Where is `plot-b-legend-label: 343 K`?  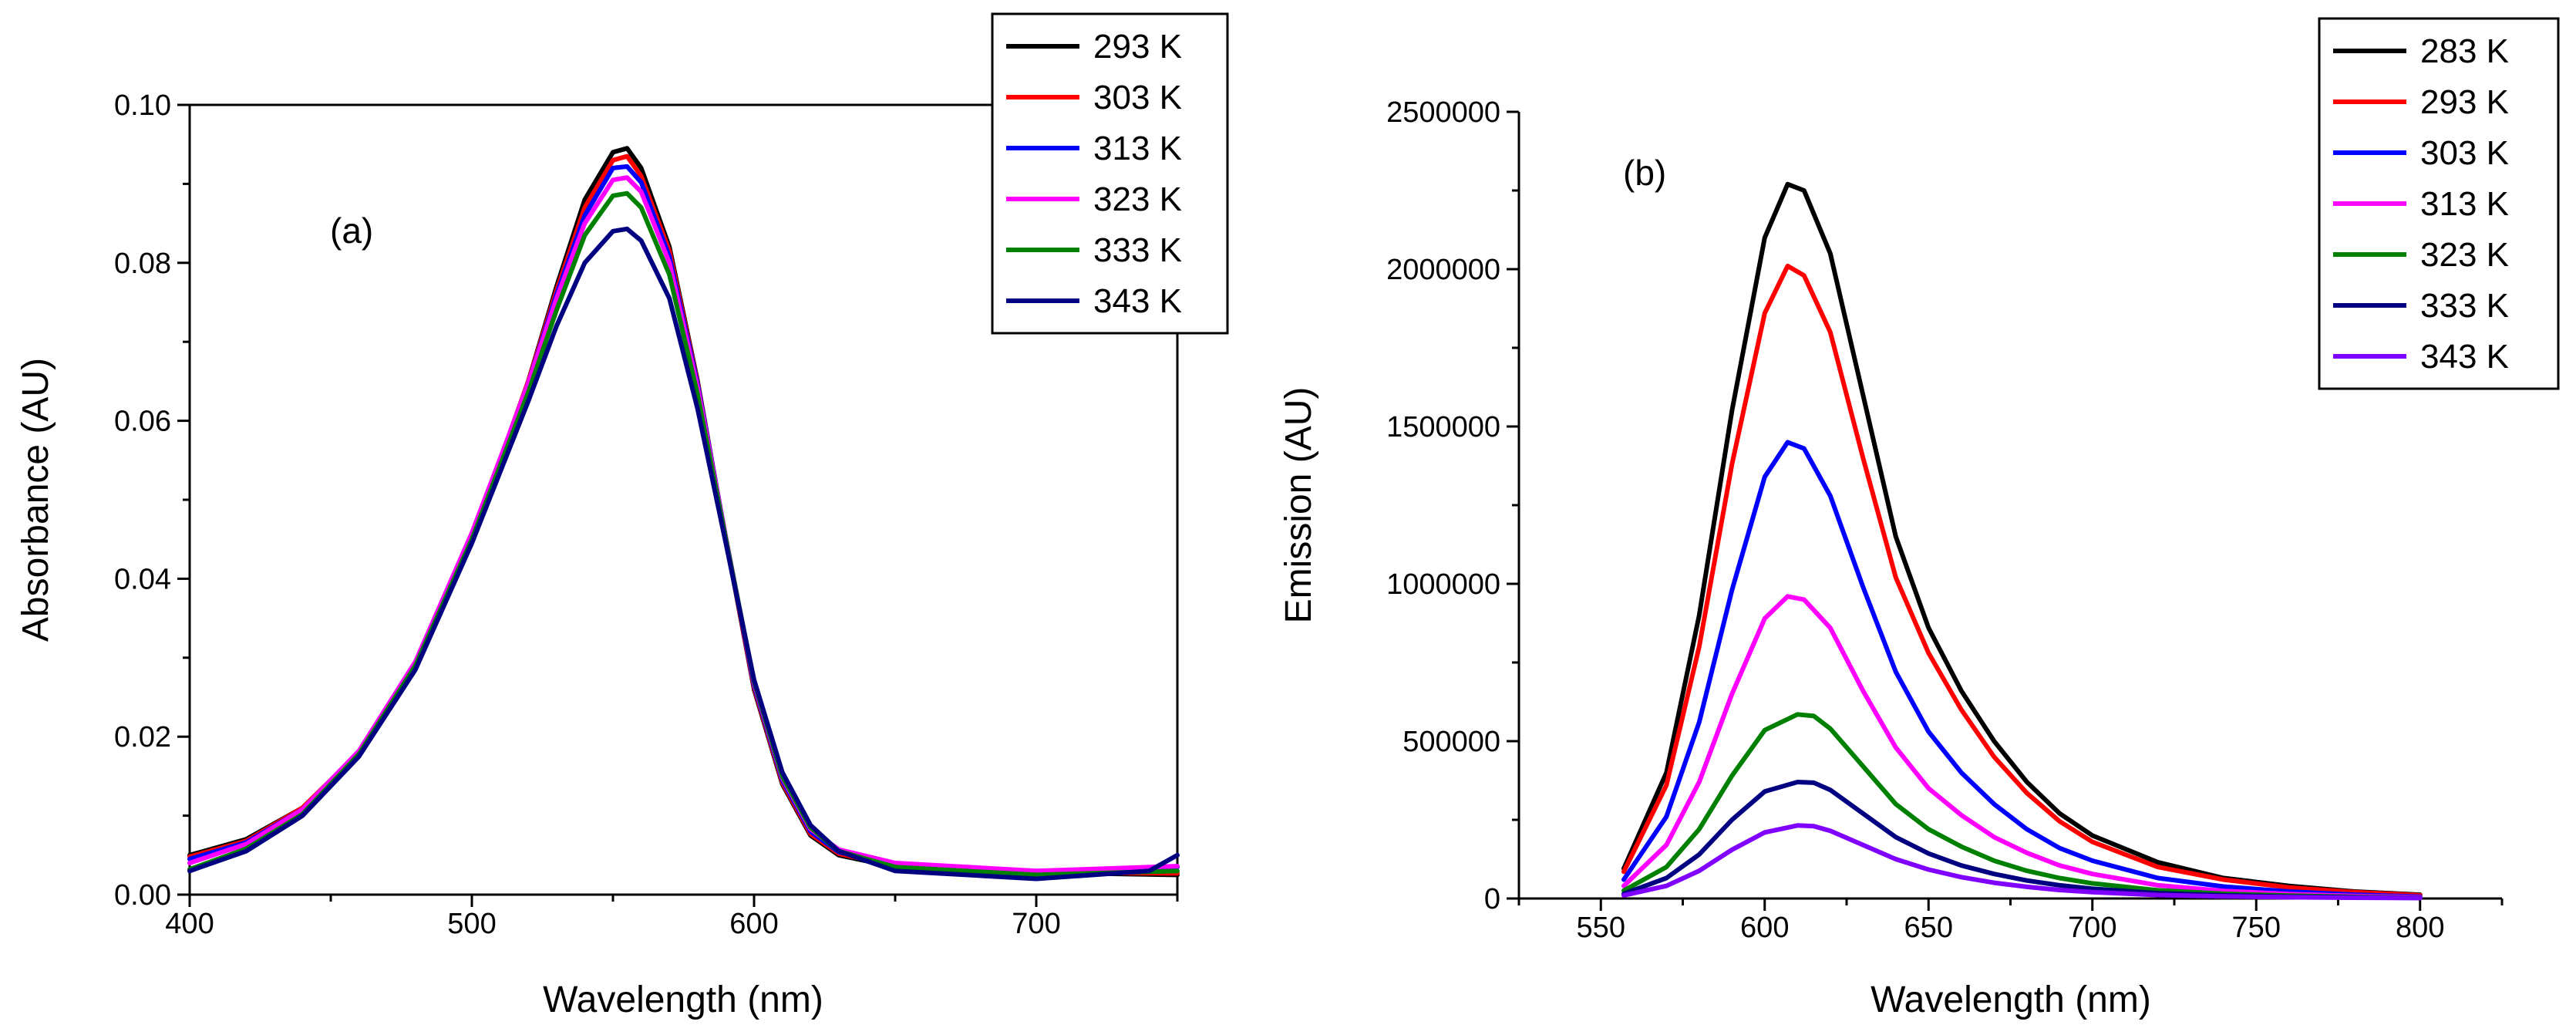
plot-b-legend-label: 343 K is located at coordinates (2464, 357).